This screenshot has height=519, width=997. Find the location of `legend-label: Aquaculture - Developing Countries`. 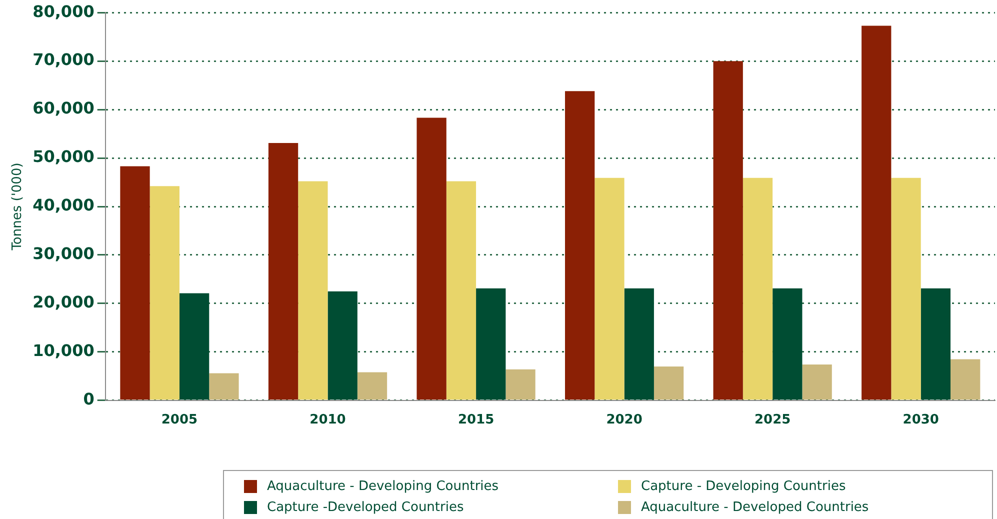

legend-label: Aquaculture - Developing Countries is located at coordinates (383, 487).